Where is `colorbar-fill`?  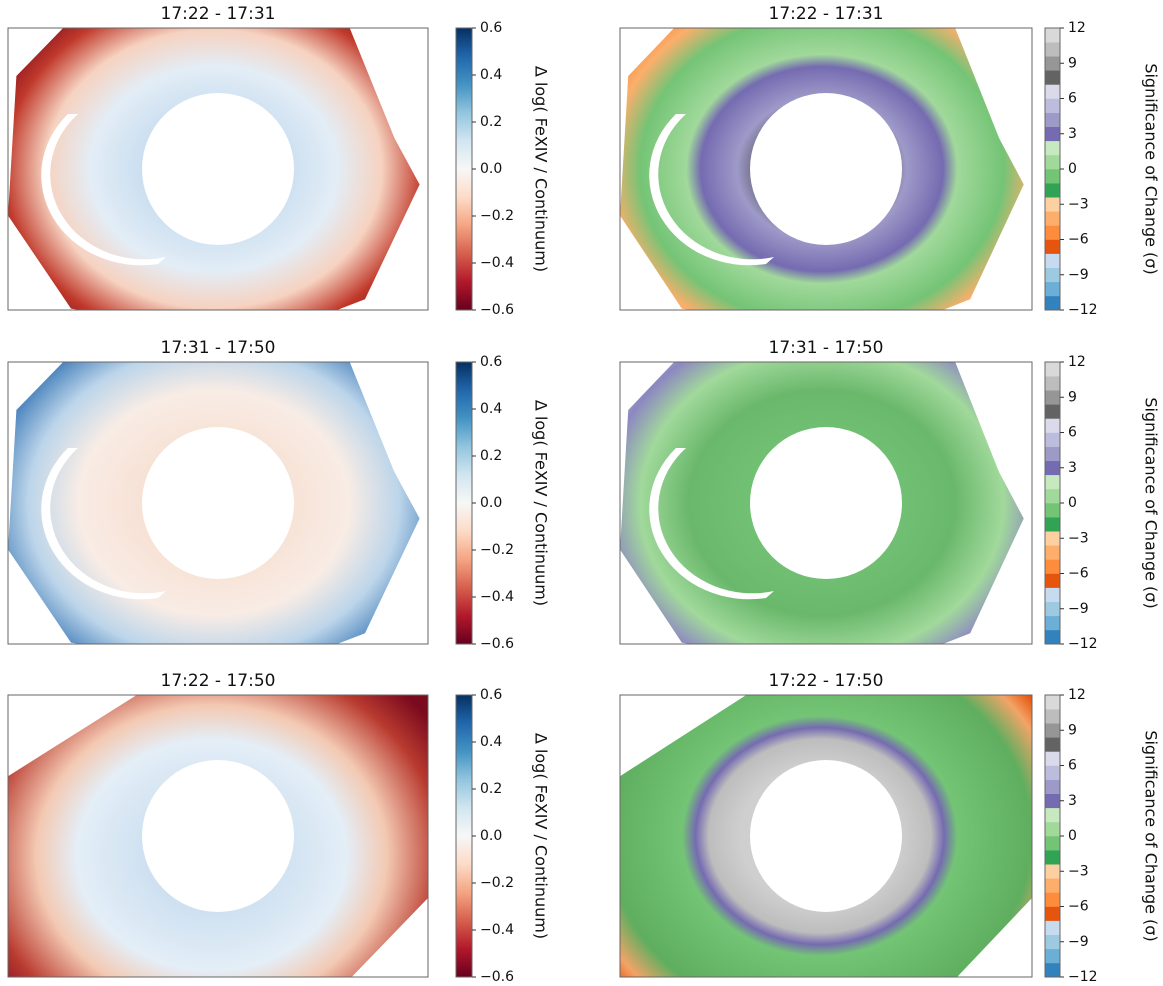
colorbar-fill is located at coordinates (464, 503).